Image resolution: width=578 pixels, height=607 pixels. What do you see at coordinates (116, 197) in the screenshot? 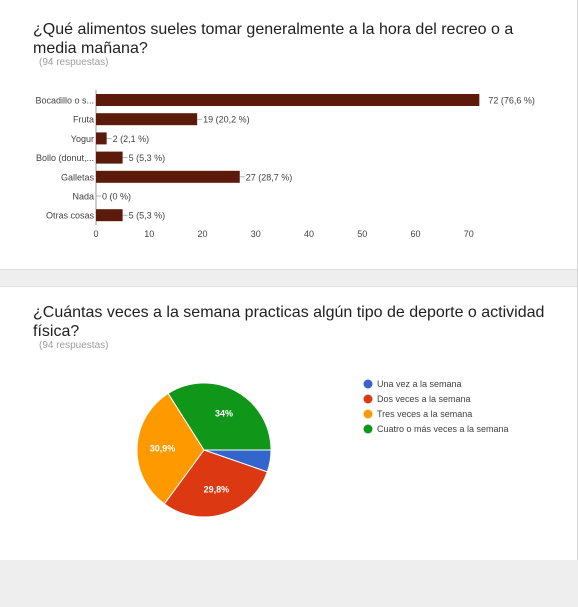
I see `value-label: 0 (0 %)` at bounding box center [116, 197].